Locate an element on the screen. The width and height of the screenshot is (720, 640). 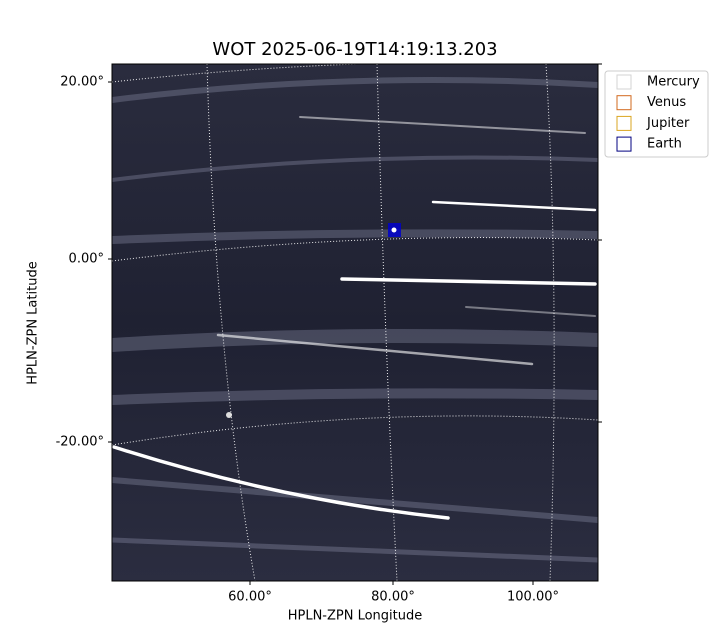
y-tick-label: 20.00° is located at coordinates (82, 82).